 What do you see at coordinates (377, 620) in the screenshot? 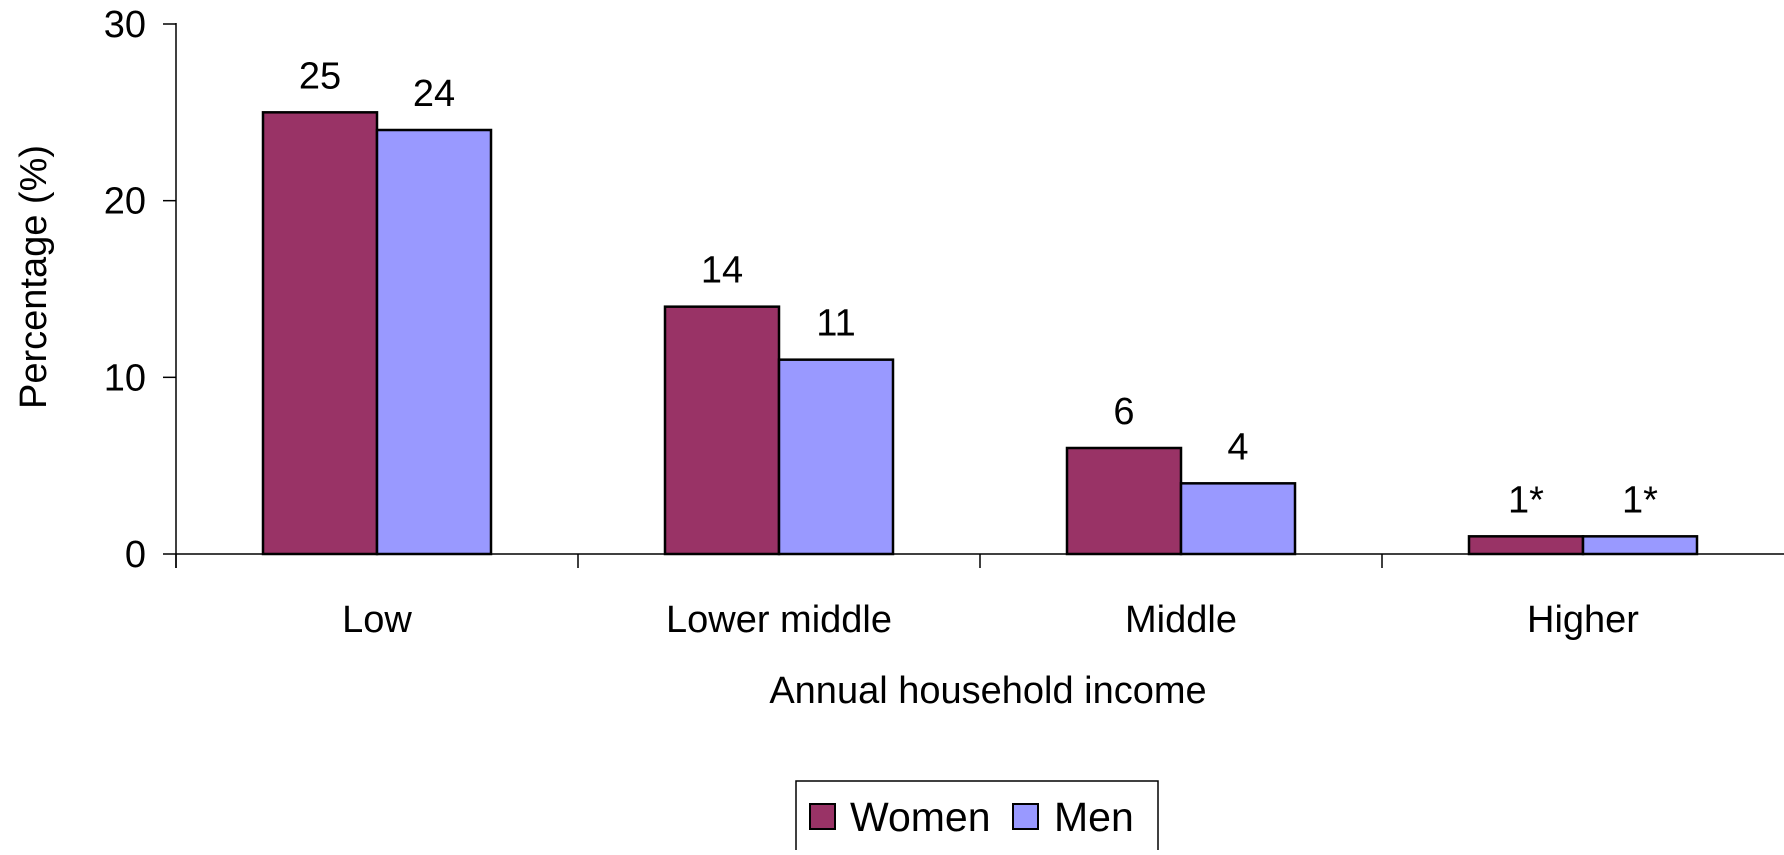
I see `x-tick-label-low: Low` at bounding box center [377, 620].